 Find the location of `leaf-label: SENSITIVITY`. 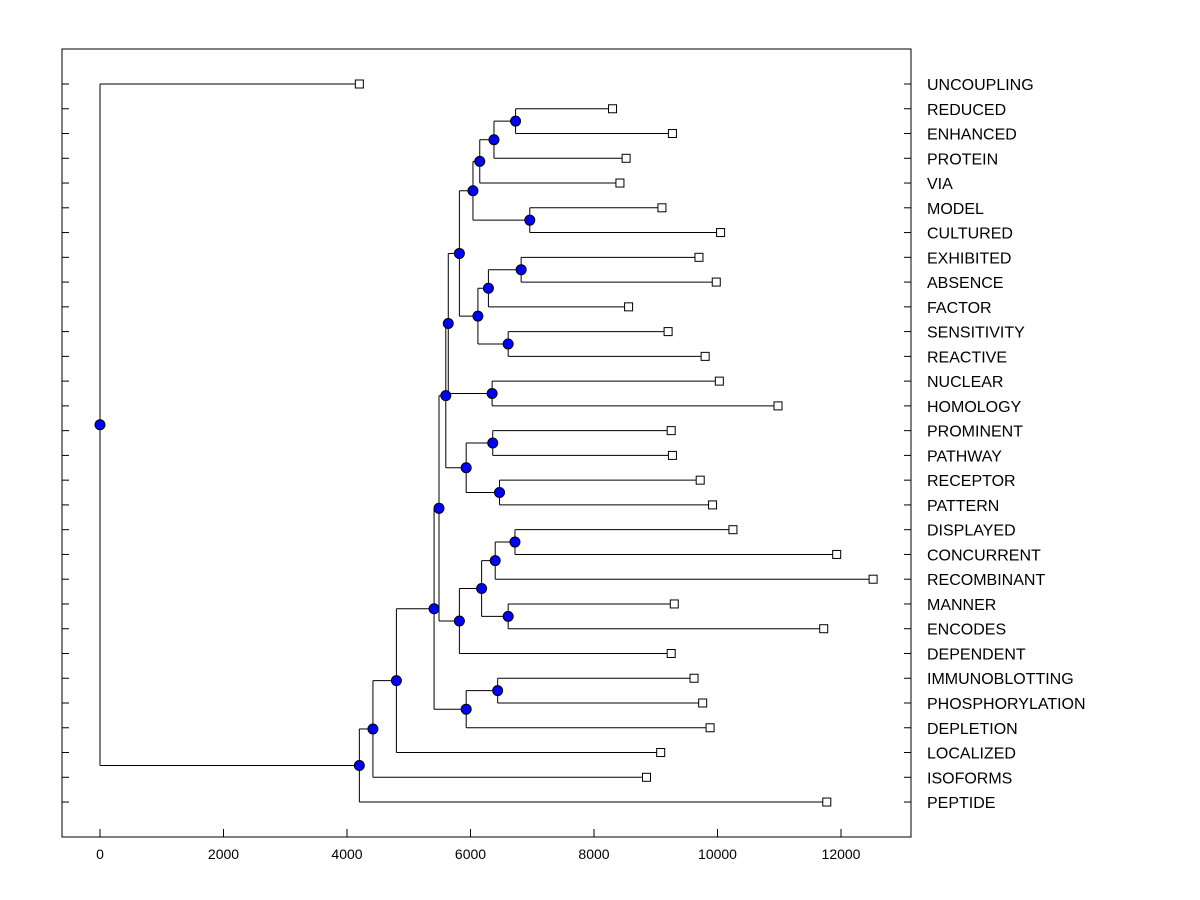

leaf-label: SENSITIVITY is located at coordinates (976, 333).